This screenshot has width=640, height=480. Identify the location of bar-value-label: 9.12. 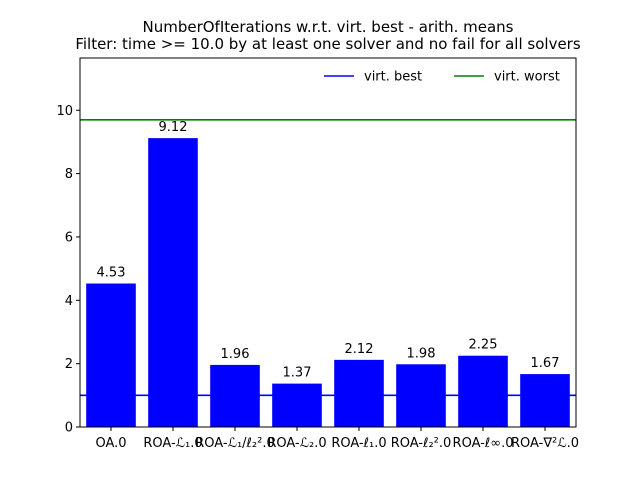
(173, 127).